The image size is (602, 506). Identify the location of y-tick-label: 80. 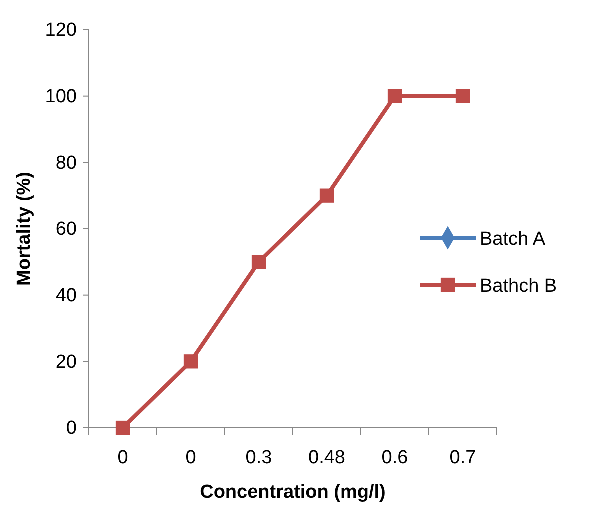
(66, 163).